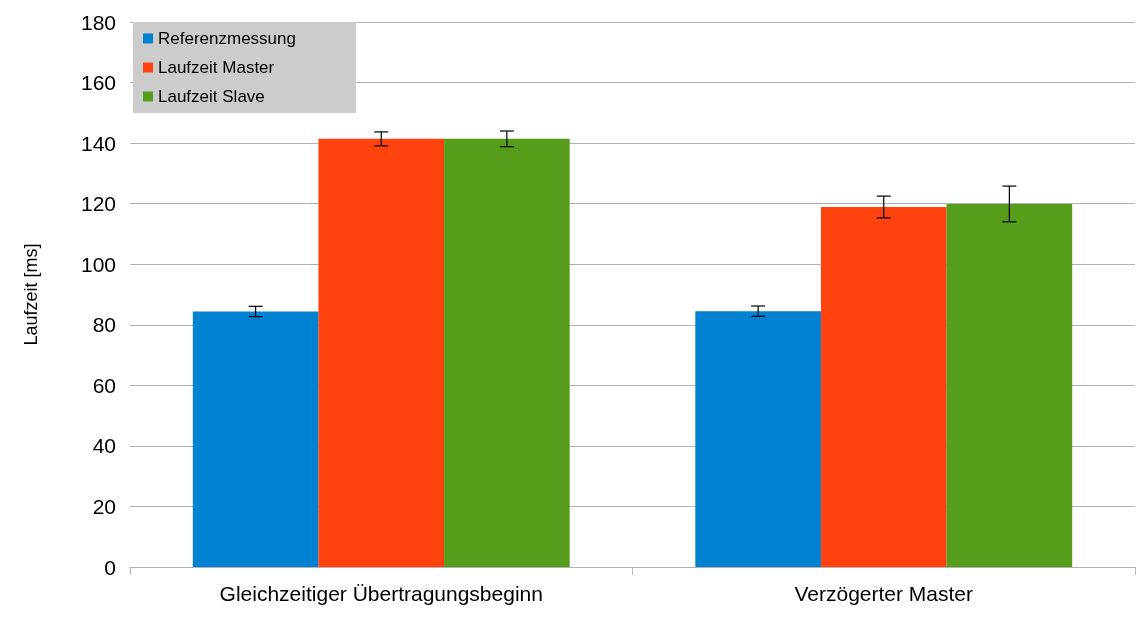  What do you see at coordinates (884, 593) in the screenshot?
I see `x-tick-label: Verzögerter Master` at bounding box center [884, 593].